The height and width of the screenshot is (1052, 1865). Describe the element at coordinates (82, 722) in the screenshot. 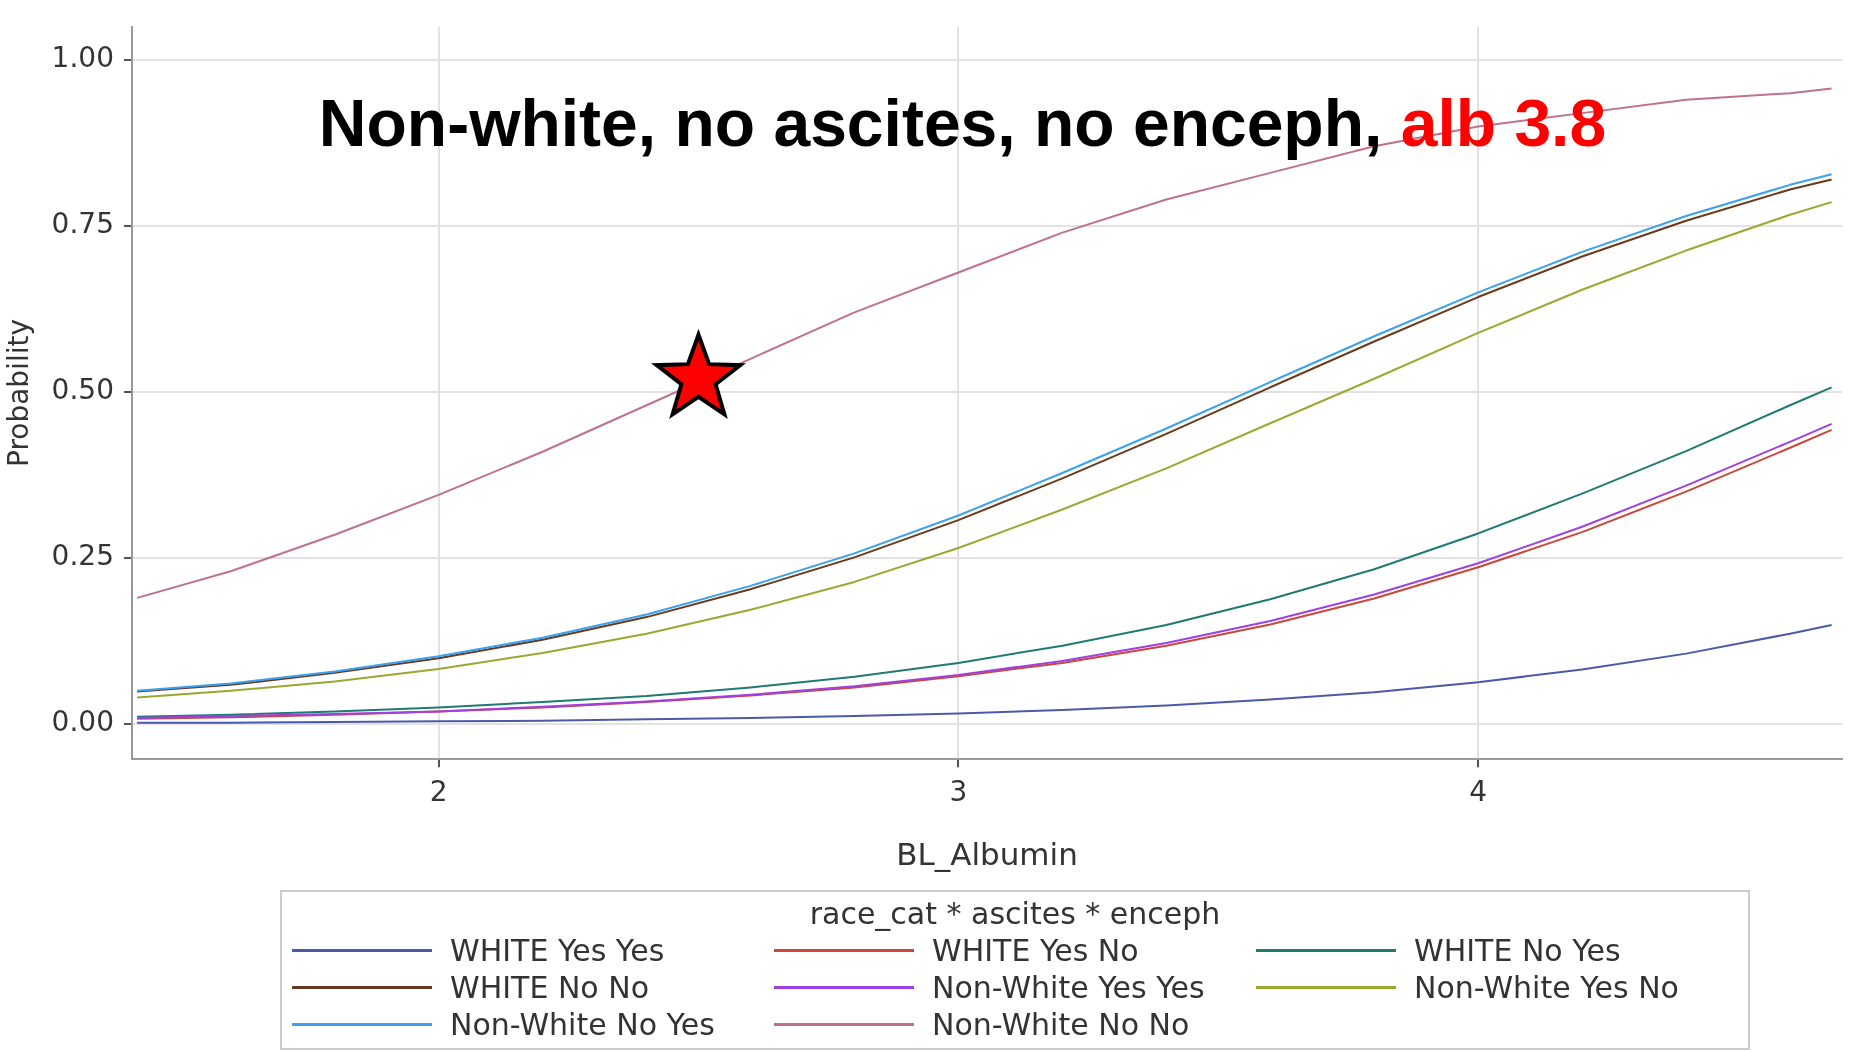

I see `y-tick-label: 0.00` at that location.